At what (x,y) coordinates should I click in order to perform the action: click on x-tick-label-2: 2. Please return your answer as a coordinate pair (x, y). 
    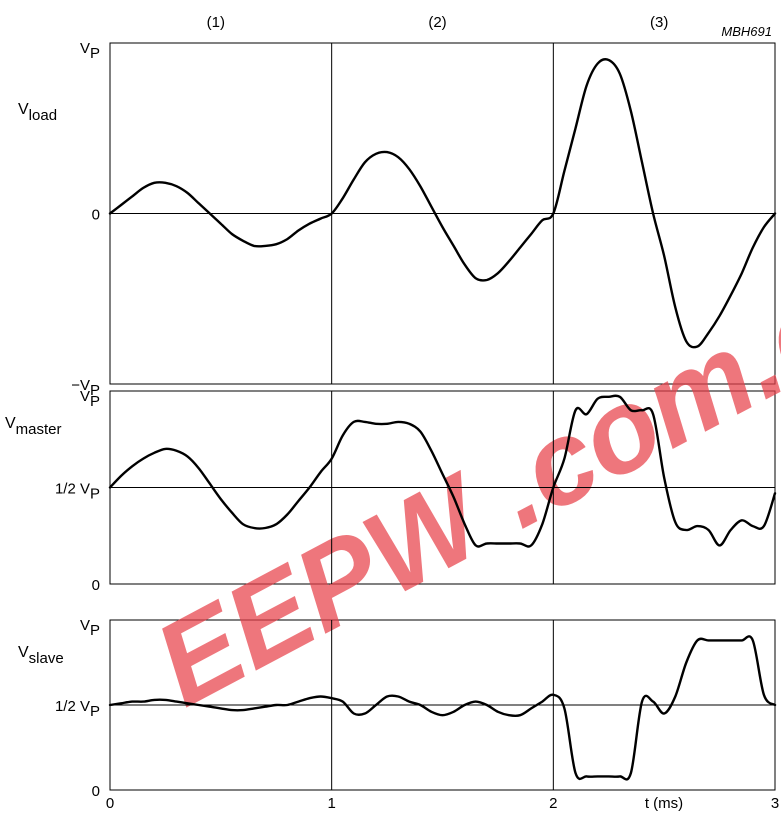
    Looking at the image, I should click on (553, 803).